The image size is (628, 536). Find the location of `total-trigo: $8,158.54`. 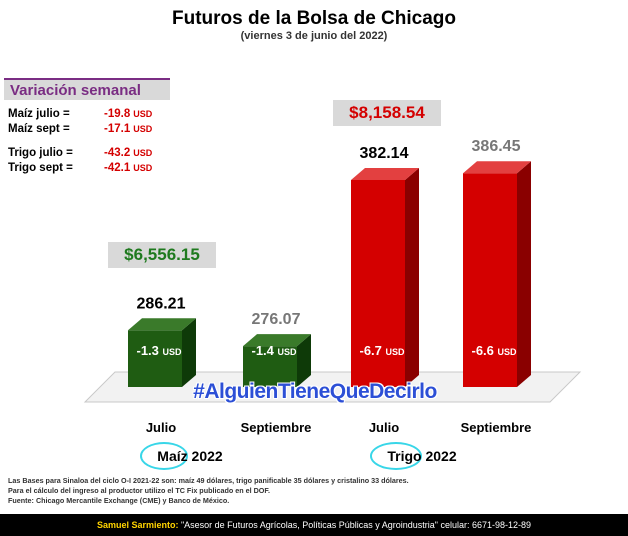

total-trigo: $8,158.54 is located at coordinates (387, 113).